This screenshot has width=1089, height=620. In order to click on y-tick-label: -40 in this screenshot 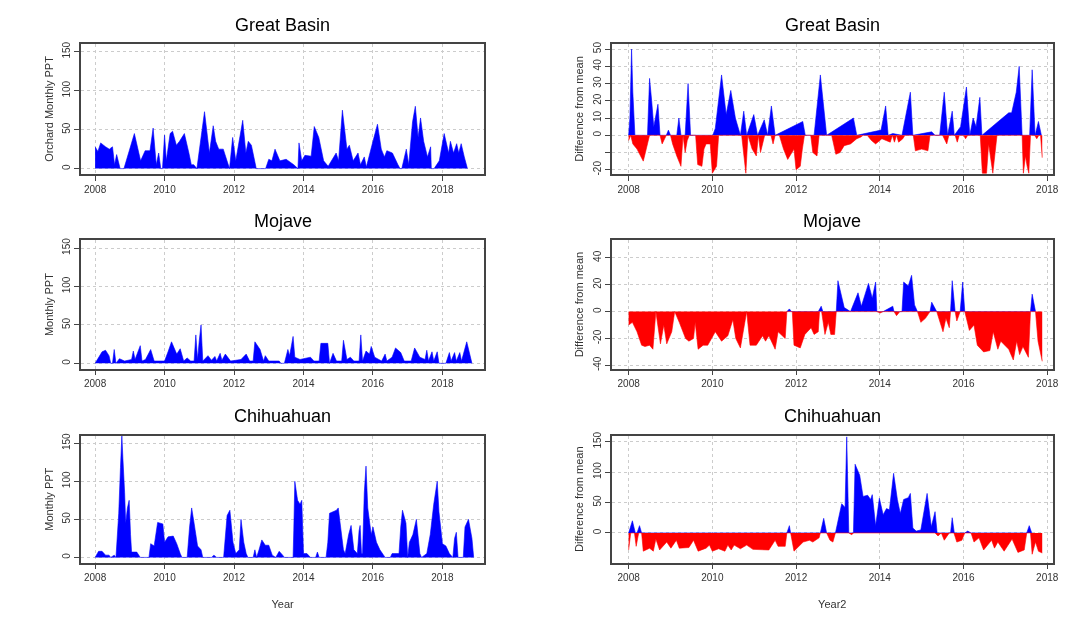, I will do `click(598, 364)`.